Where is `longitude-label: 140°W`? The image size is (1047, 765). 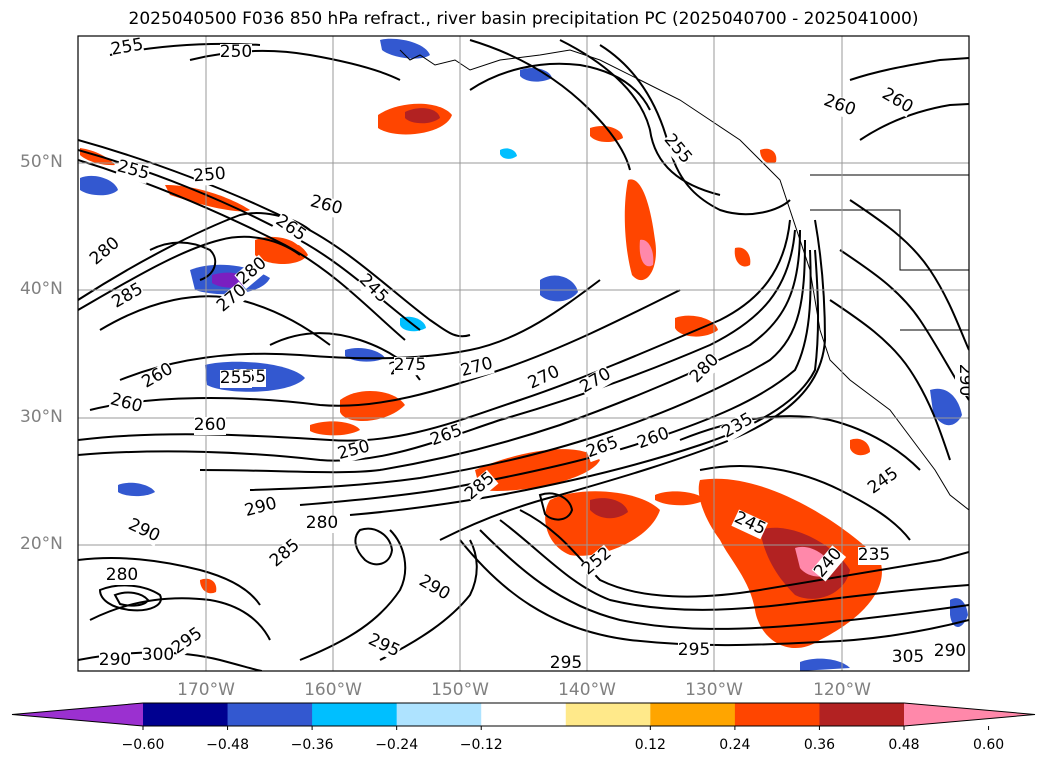
longitude-label: 140°W is located at coordinates (587, 690).